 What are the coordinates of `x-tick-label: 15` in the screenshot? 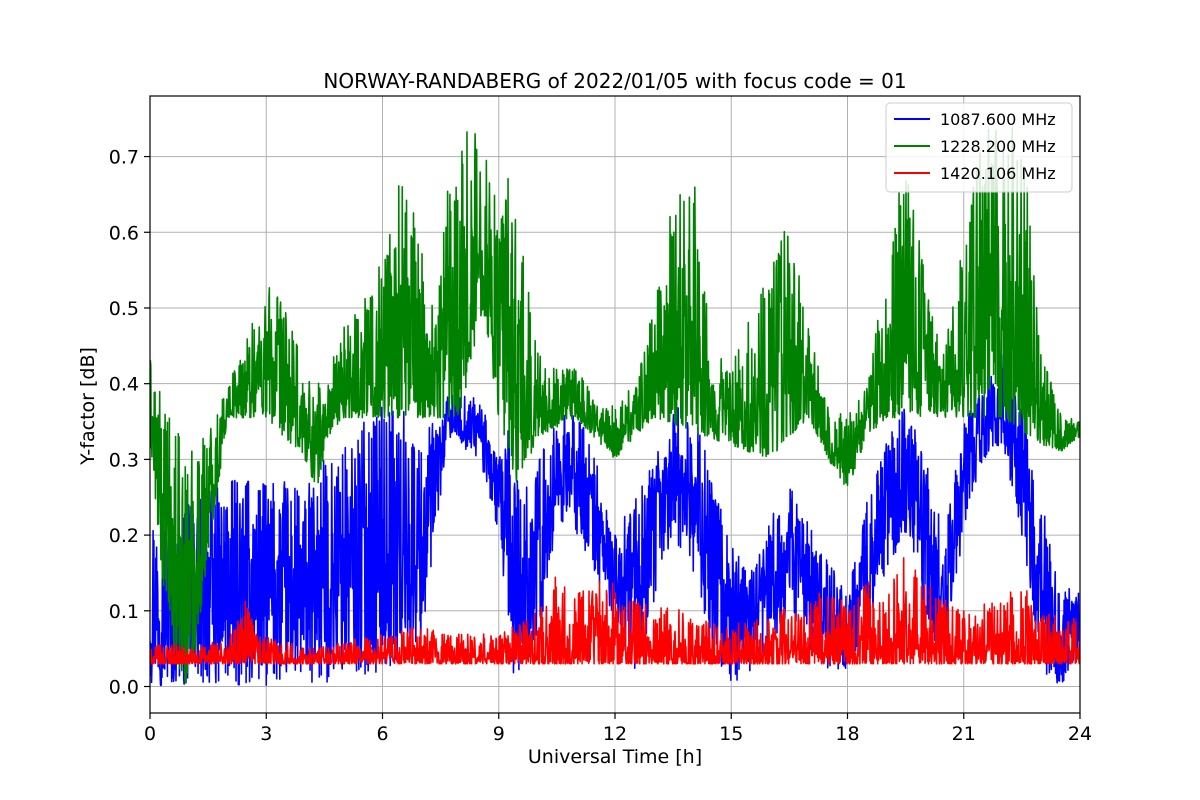 It's located at (731, 734).